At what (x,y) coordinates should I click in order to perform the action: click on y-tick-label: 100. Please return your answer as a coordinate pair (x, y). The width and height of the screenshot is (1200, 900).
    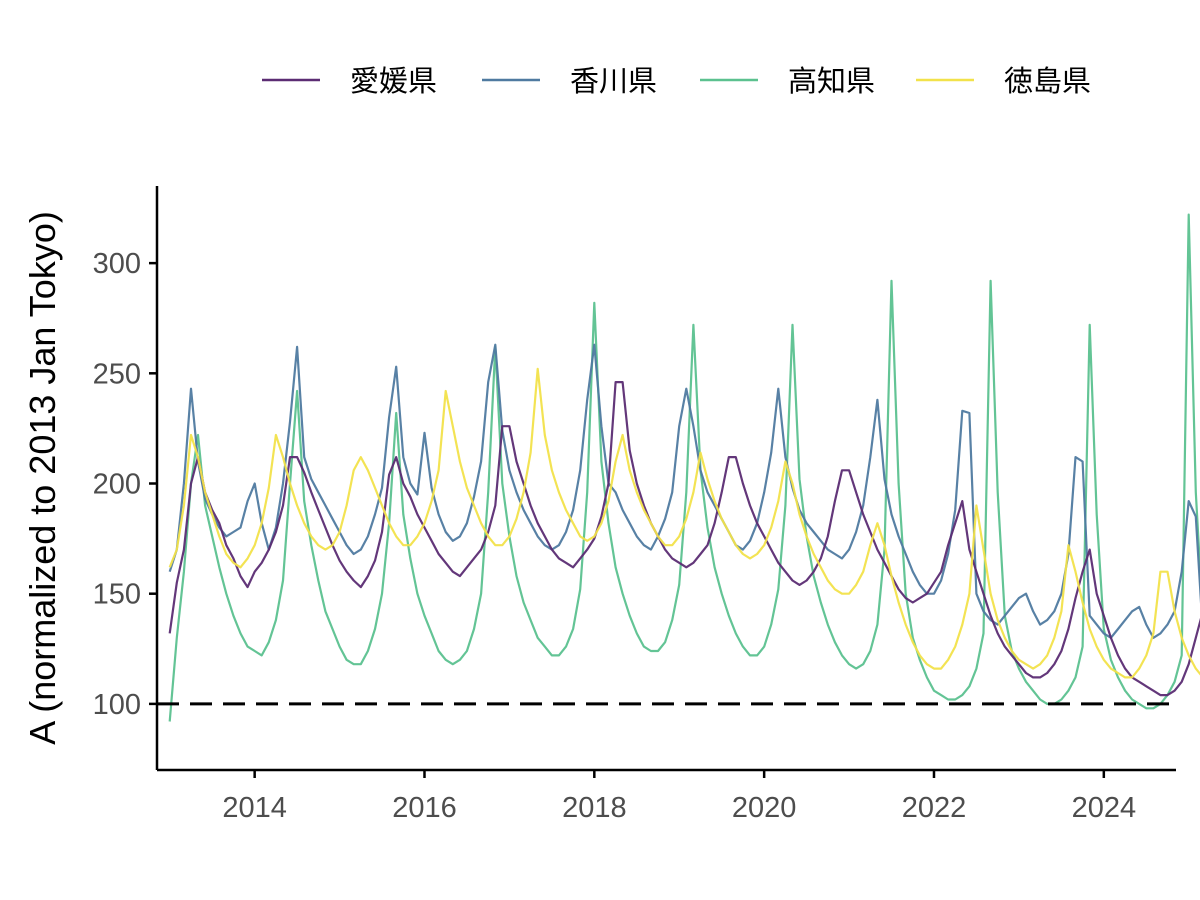
    Looking at the image, I should click on (117, 705).